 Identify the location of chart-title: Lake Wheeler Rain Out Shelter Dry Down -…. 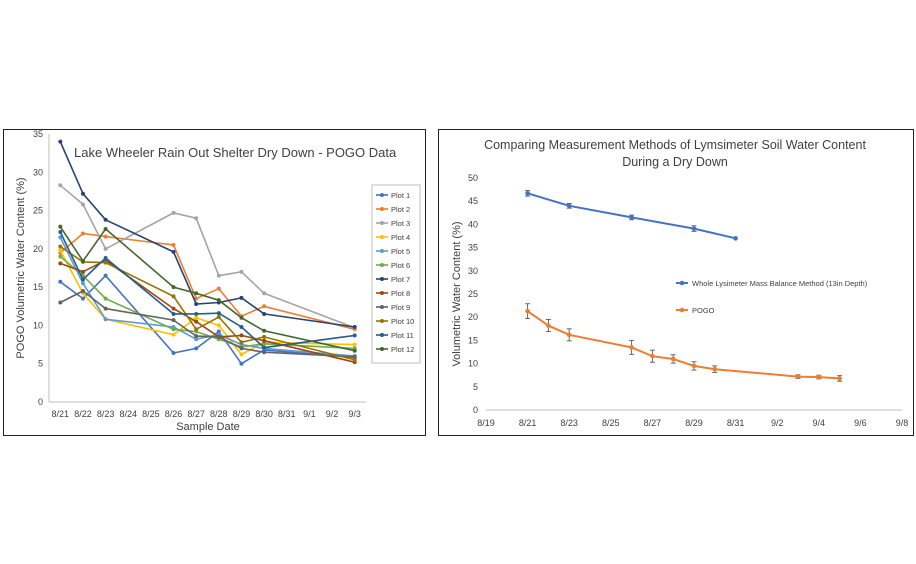
(235, 152).